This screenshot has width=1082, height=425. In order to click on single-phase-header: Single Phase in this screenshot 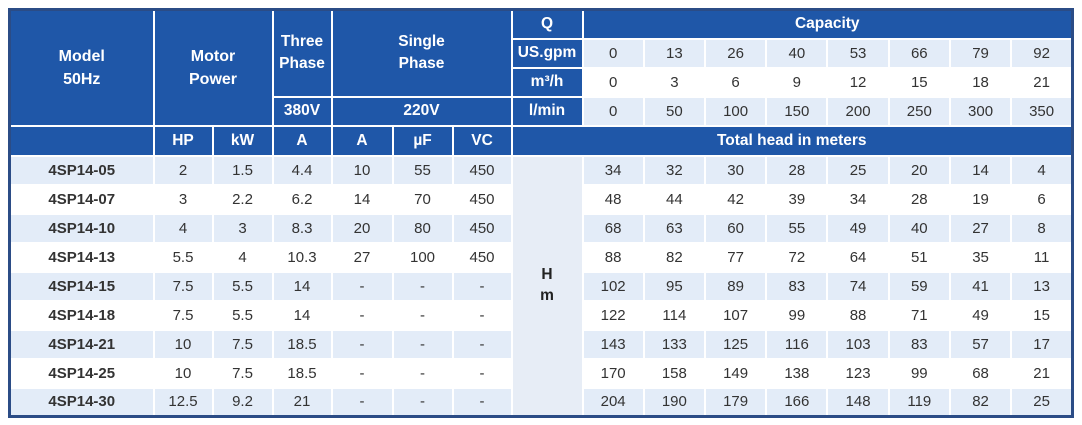, I will do `click(421, 53)`.